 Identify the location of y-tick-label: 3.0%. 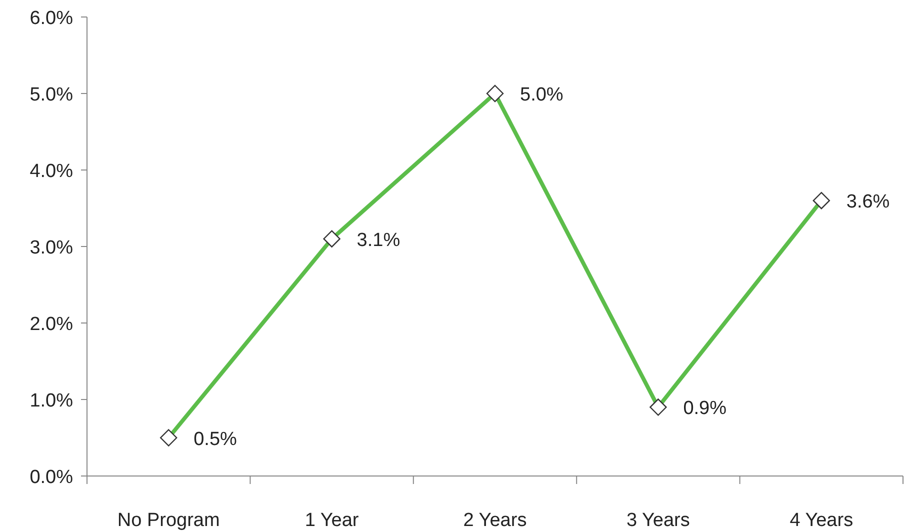
(52, 248).